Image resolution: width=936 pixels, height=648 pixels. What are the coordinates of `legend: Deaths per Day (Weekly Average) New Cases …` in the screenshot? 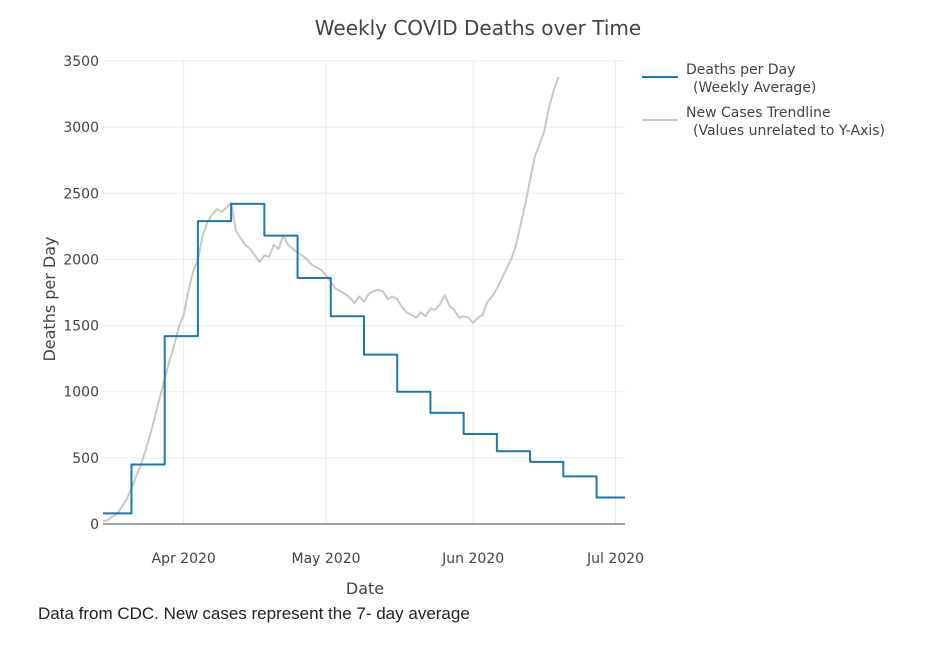 It's located at (763, 100).